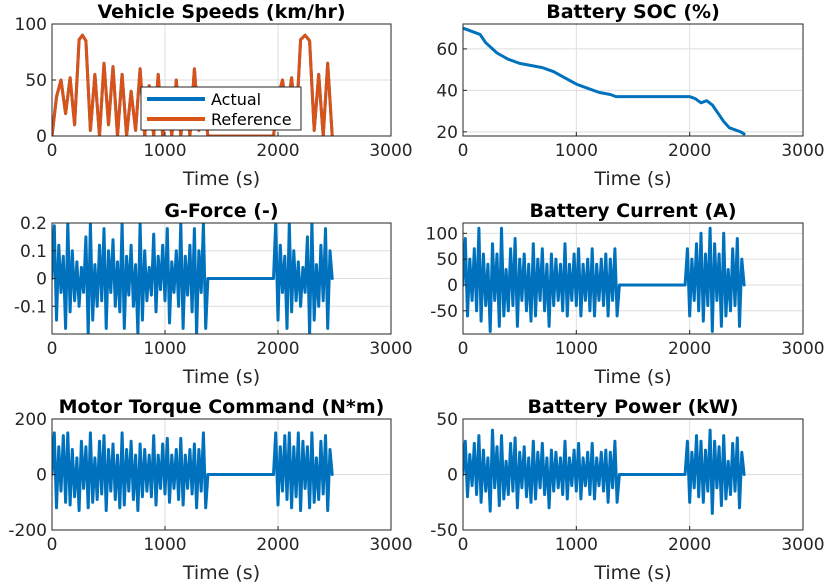  Describe the element at coordinates (33, 224) in the screenshot. I see `y-tick-label: 0.2` at that location.